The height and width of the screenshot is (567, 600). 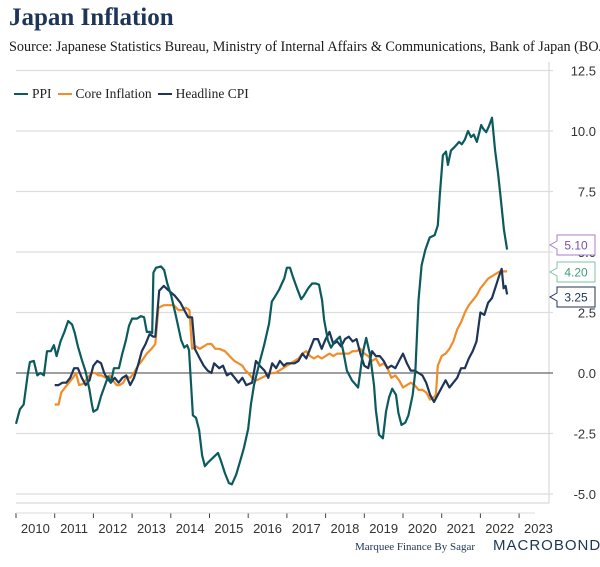 I want to click on end-label-headline-cpi: 3.25, so click(x=572, y=297).